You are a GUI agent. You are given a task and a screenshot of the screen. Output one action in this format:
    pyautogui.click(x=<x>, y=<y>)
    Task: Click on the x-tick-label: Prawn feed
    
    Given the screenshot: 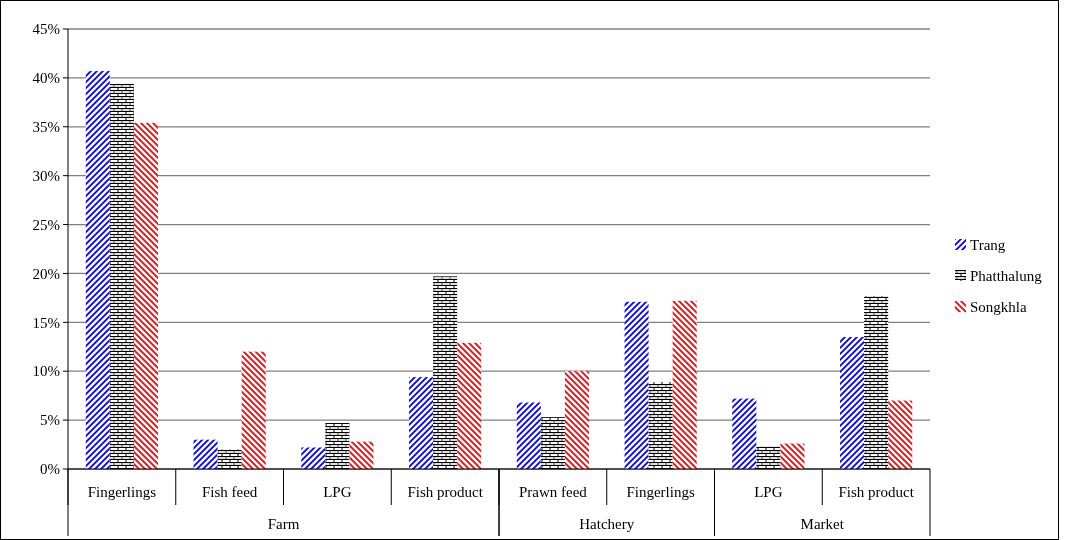 What is the action you would take?
    pyautogui.click(x=553, y=492)
    